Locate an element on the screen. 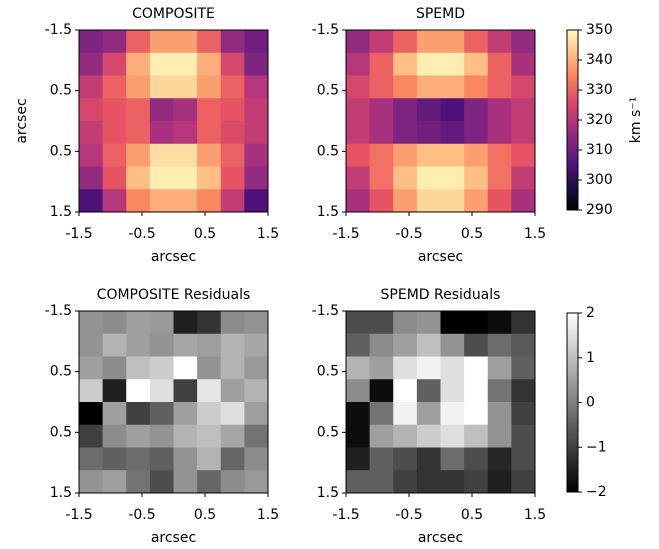  panel-title: COMPOSITE is located at coordinates (173, 14).